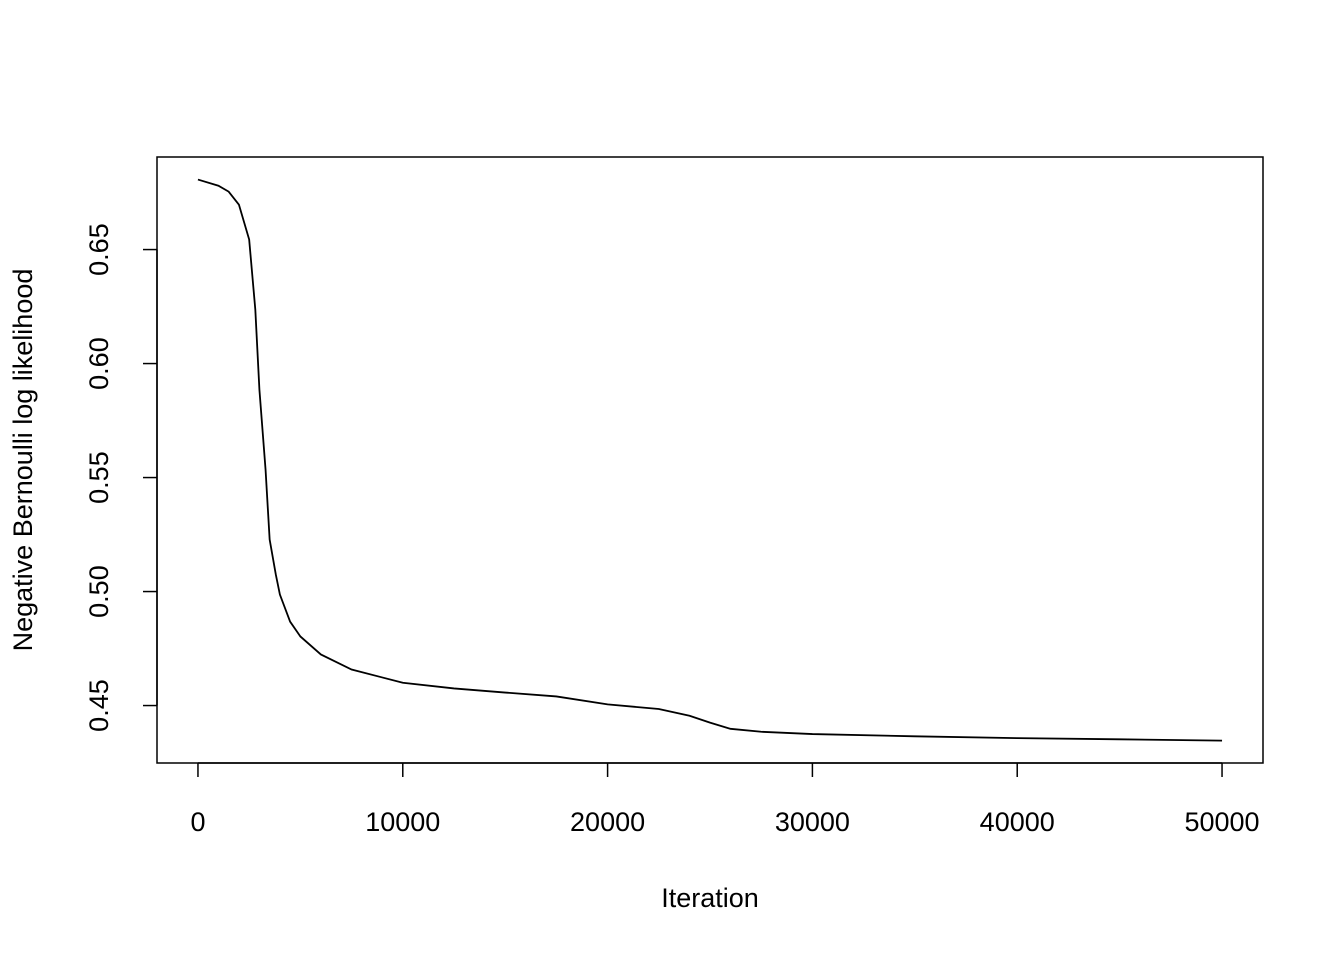  I want to click on x-tick-label: 10000, so click(402, 822).